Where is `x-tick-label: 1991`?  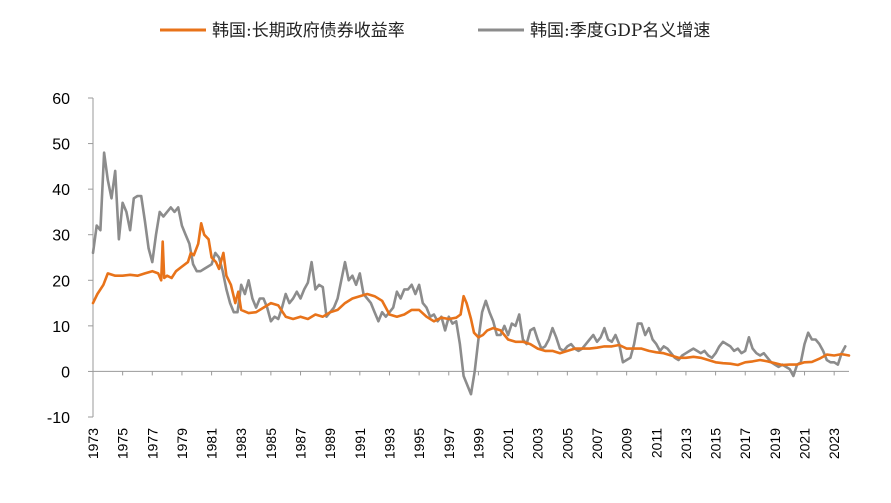
x-tick-label: 1991 is located at coordinates (360, 443).